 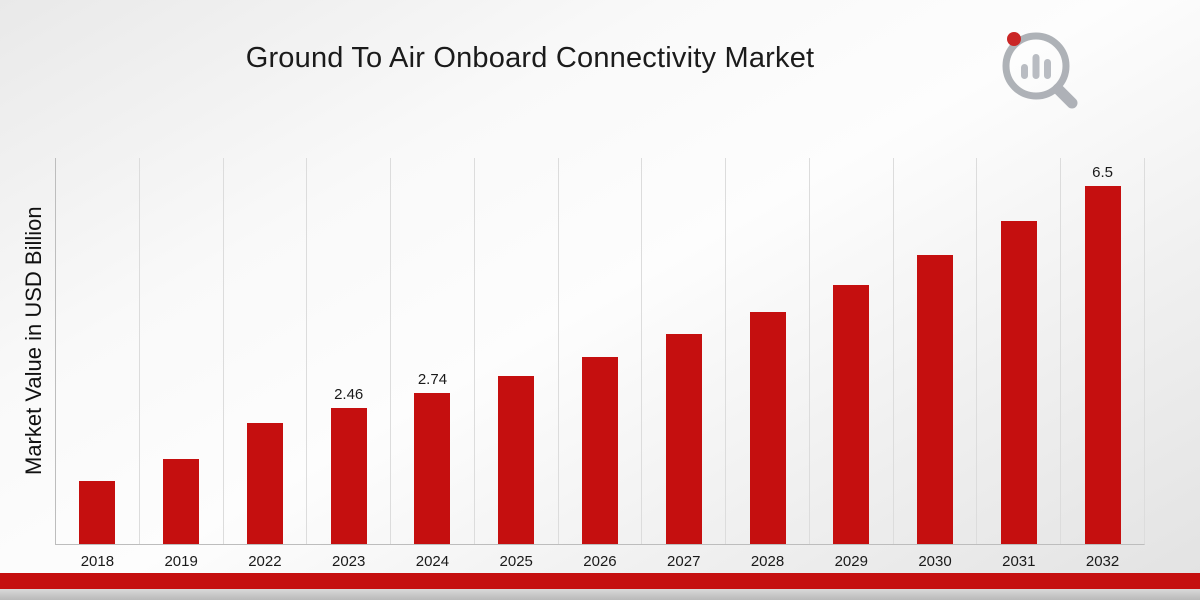 What do you see at coordinates (1019, 561) in the screenshot?
I see `x-tick-label-2031: 2031` at bounding box center [1019, 561].